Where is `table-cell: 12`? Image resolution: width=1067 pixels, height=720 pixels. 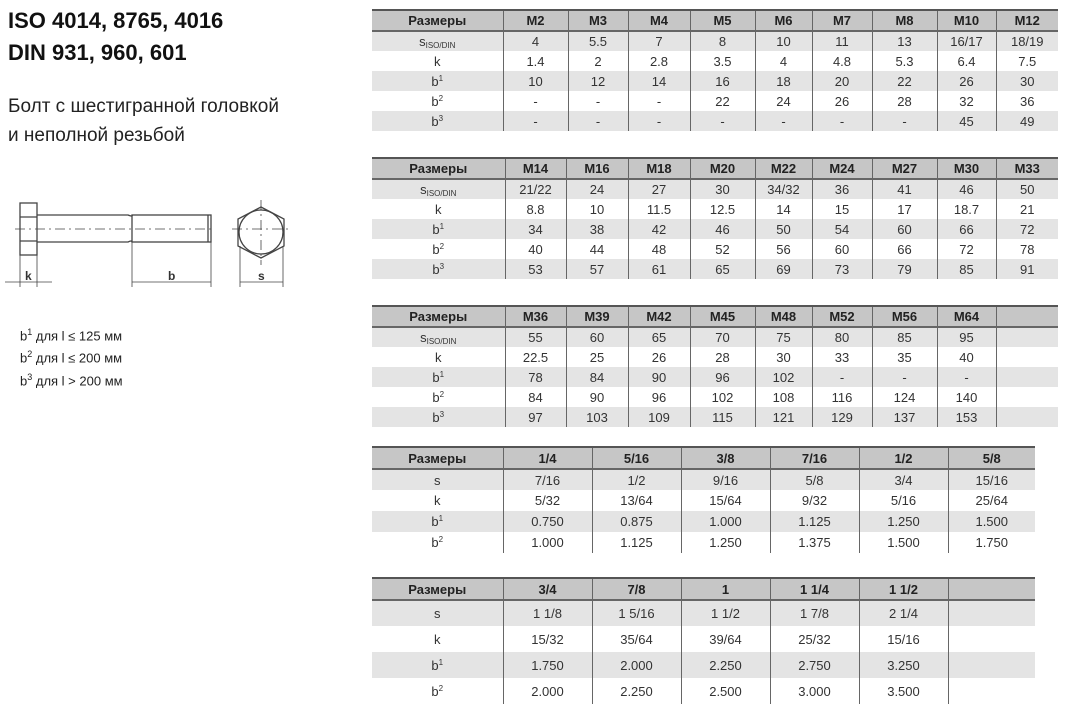 table-cell: 12 is located at coordinates (597, 81).